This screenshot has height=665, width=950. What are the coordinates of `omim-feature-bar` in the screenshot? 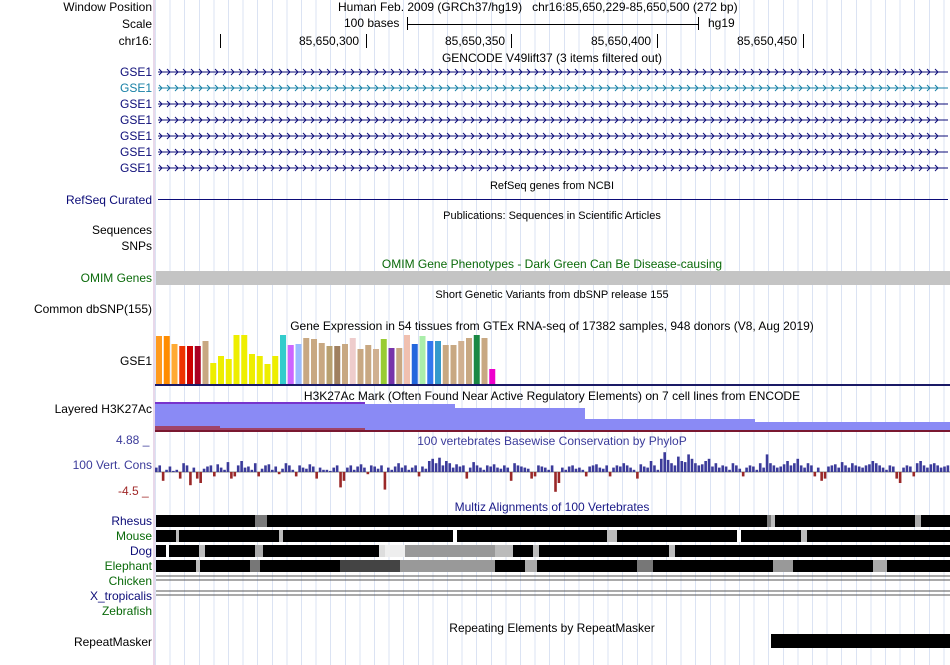 It's located at (553, 278).